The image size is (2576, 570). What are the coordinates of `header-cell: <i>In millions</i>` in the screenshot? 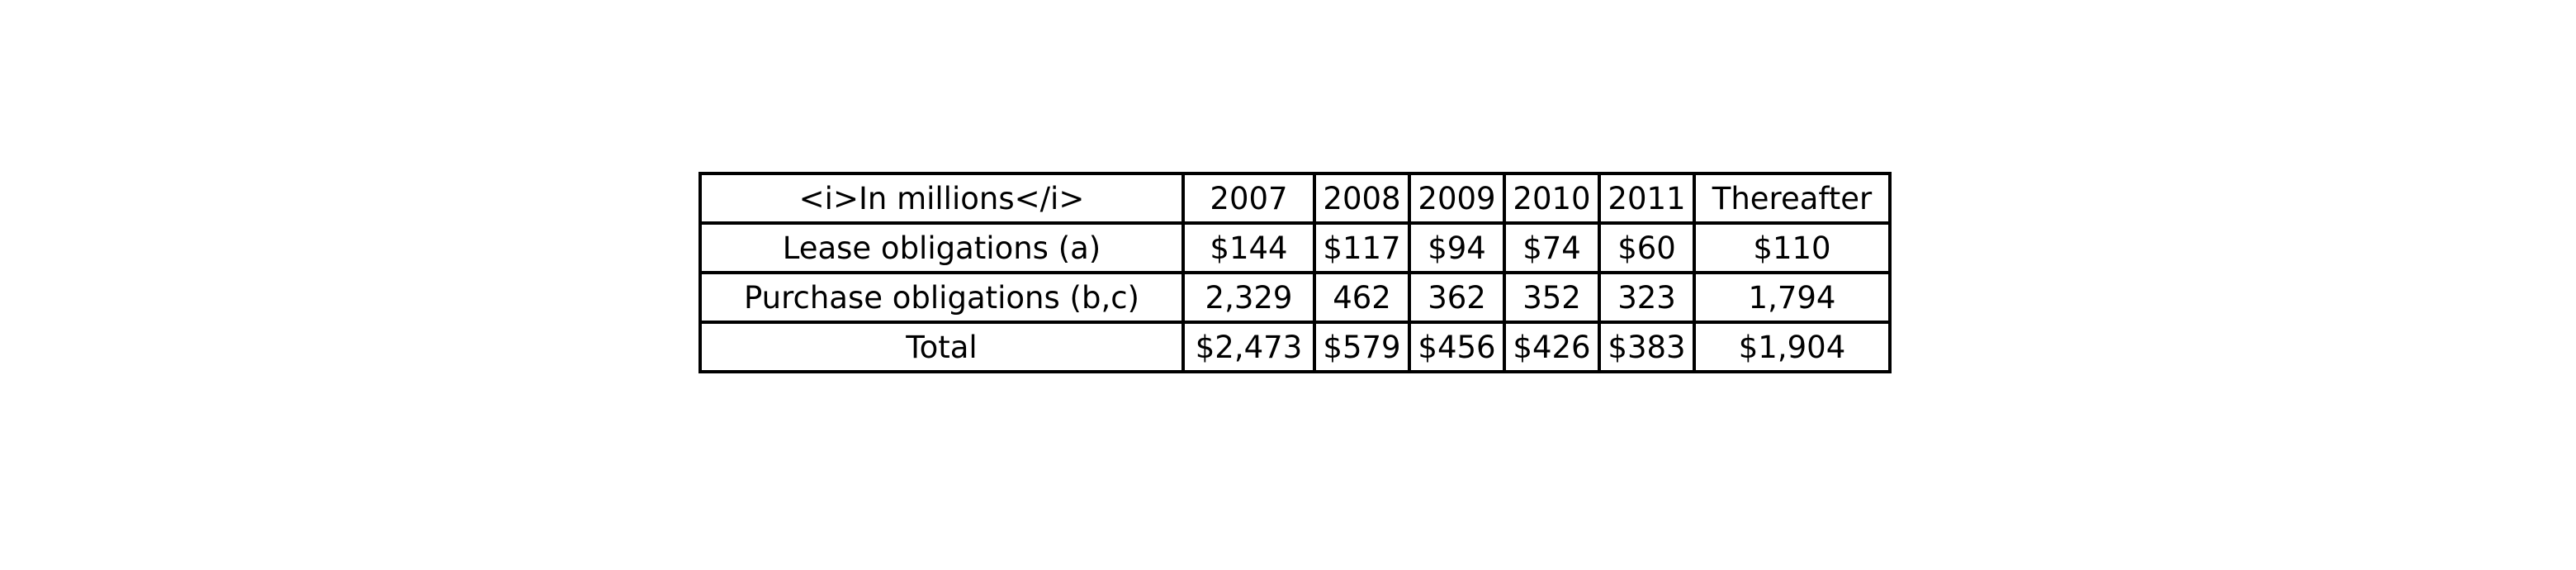 It's located at (941, 198).